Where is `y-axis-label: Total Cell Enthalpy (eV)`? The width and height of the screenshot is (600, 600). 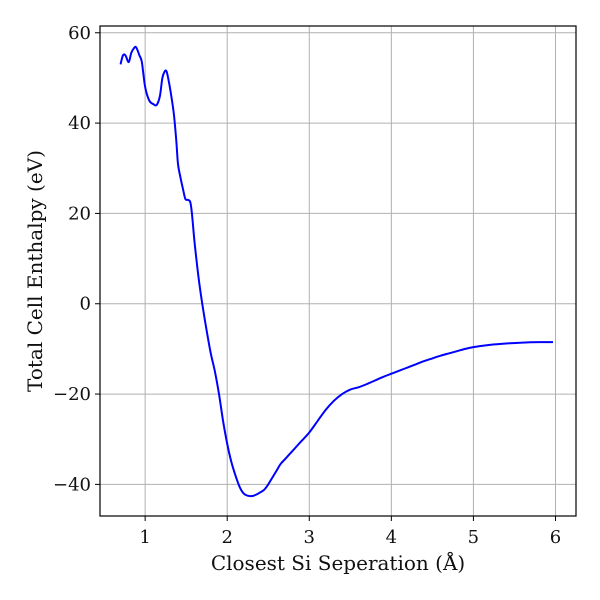 y-axis-label: Total Cell Enthalpy (eV) is located at coordinates (35, 271).